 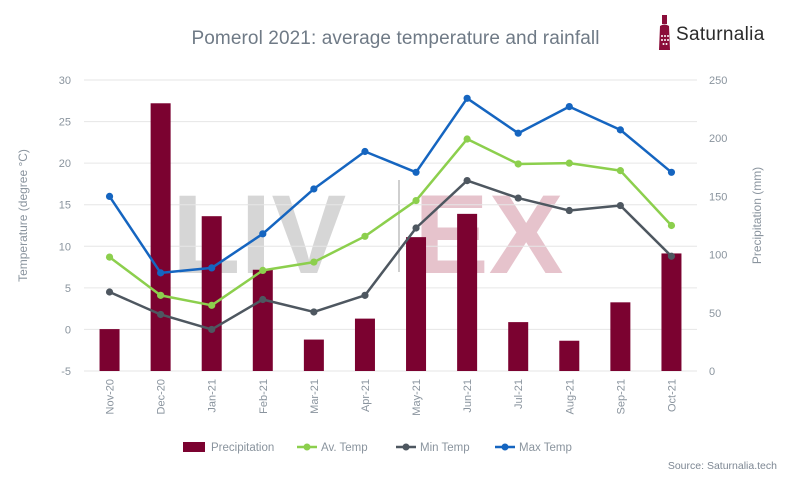 I want to click on legend-label: Min Temp, so click(x=445, y=448).